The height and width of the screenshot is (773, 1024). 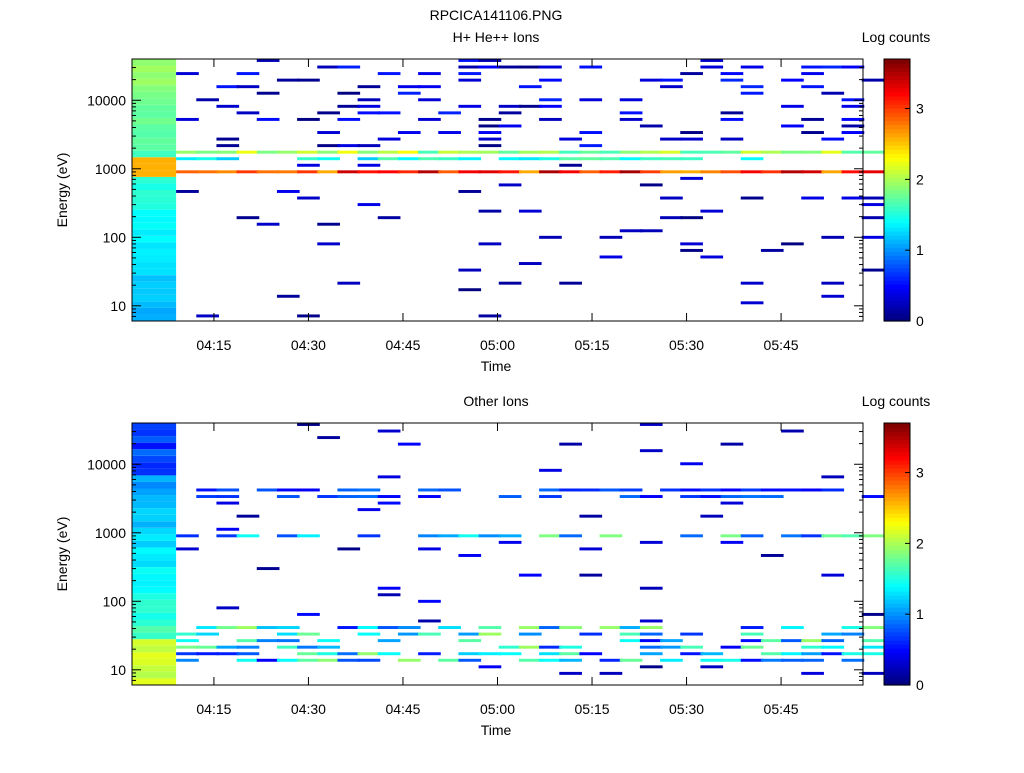 I want to click on colorbar-label: Log counts, so click(x=896, y=401).